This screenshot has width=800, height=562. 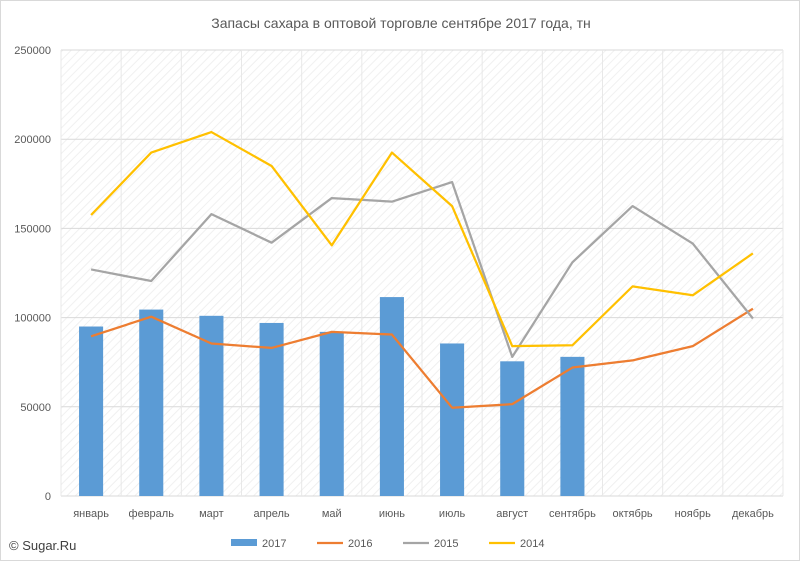 I want to click on x-tick-label: май, so click(x=332, y=514).